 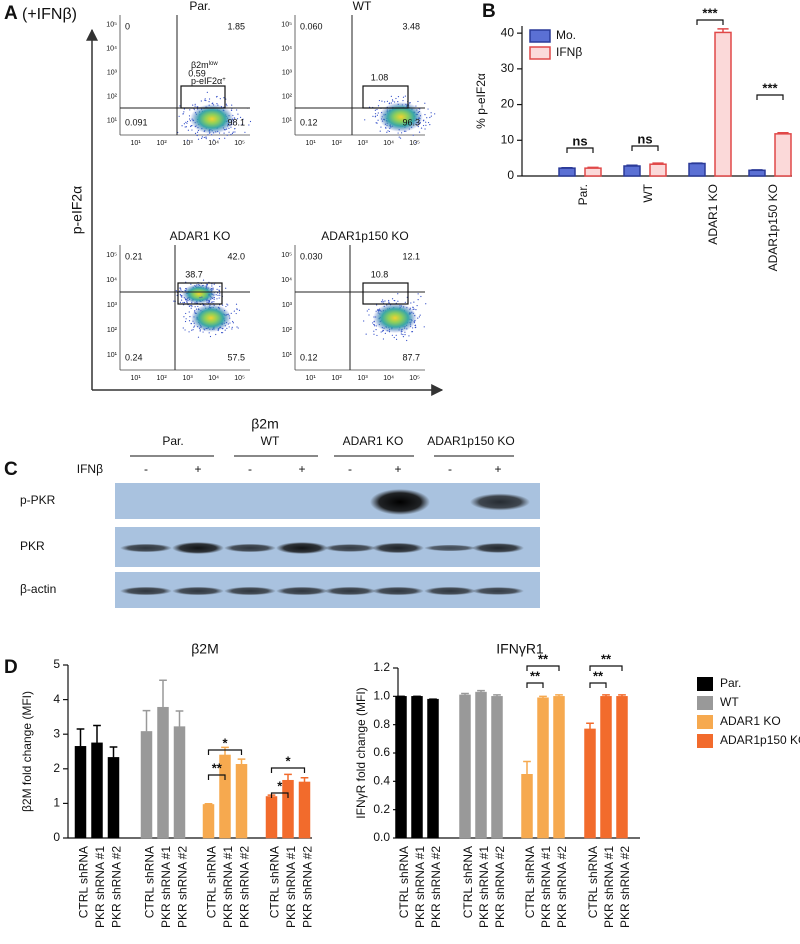 What do you see at coordinates (327, 501) in the screenshot?
I see `blot-strip` at bounding box center [327, 501].